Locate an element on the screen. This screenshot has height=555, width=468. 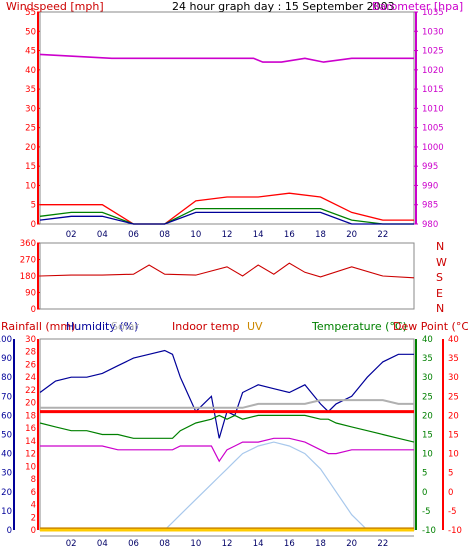
wind-tick-18: 18 is located at coordinates (320, 235).